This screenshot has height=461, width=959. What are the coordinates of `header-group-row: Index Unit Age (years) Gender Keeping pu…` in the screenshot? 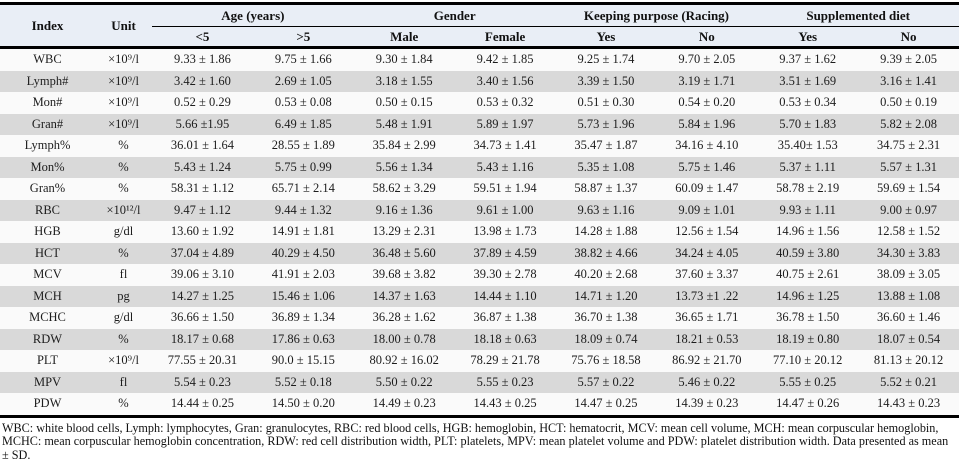 It's located at (479, 26).